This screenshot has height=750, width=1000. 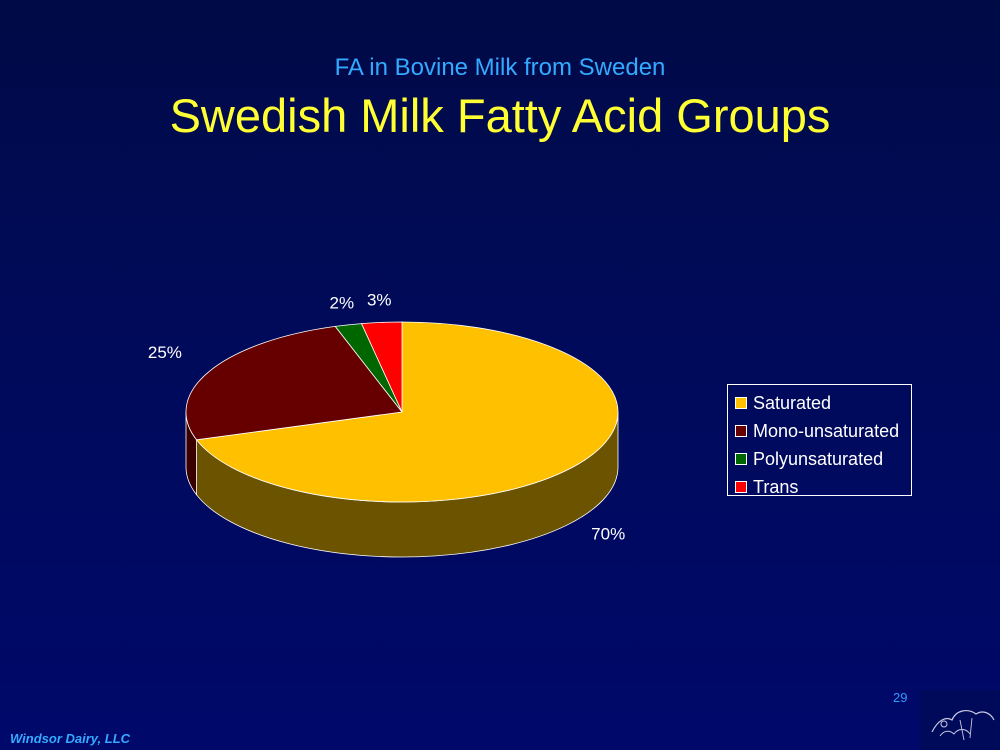 I want to click on legend-item-polyunsaturated: Polyunsaturated, so click(x=823, y=459).